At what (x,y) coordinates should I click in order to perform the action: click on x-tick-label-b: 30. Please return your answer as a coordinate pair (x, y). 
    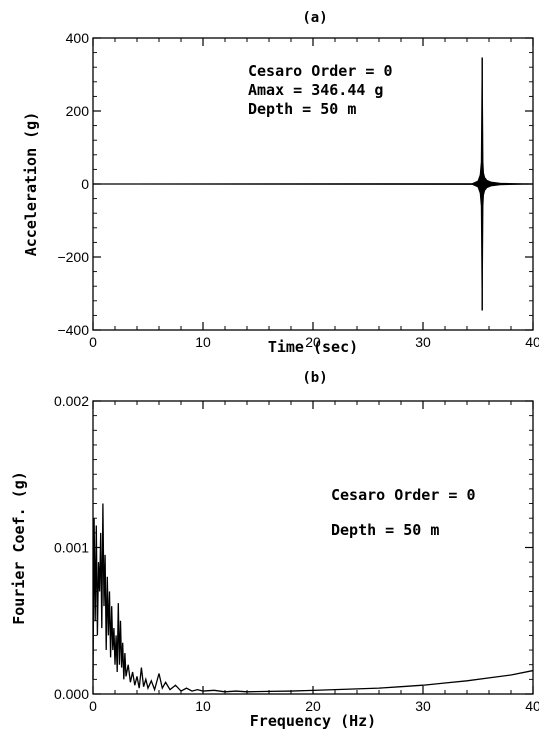
    Looking at the image, I should click on (423, 706).